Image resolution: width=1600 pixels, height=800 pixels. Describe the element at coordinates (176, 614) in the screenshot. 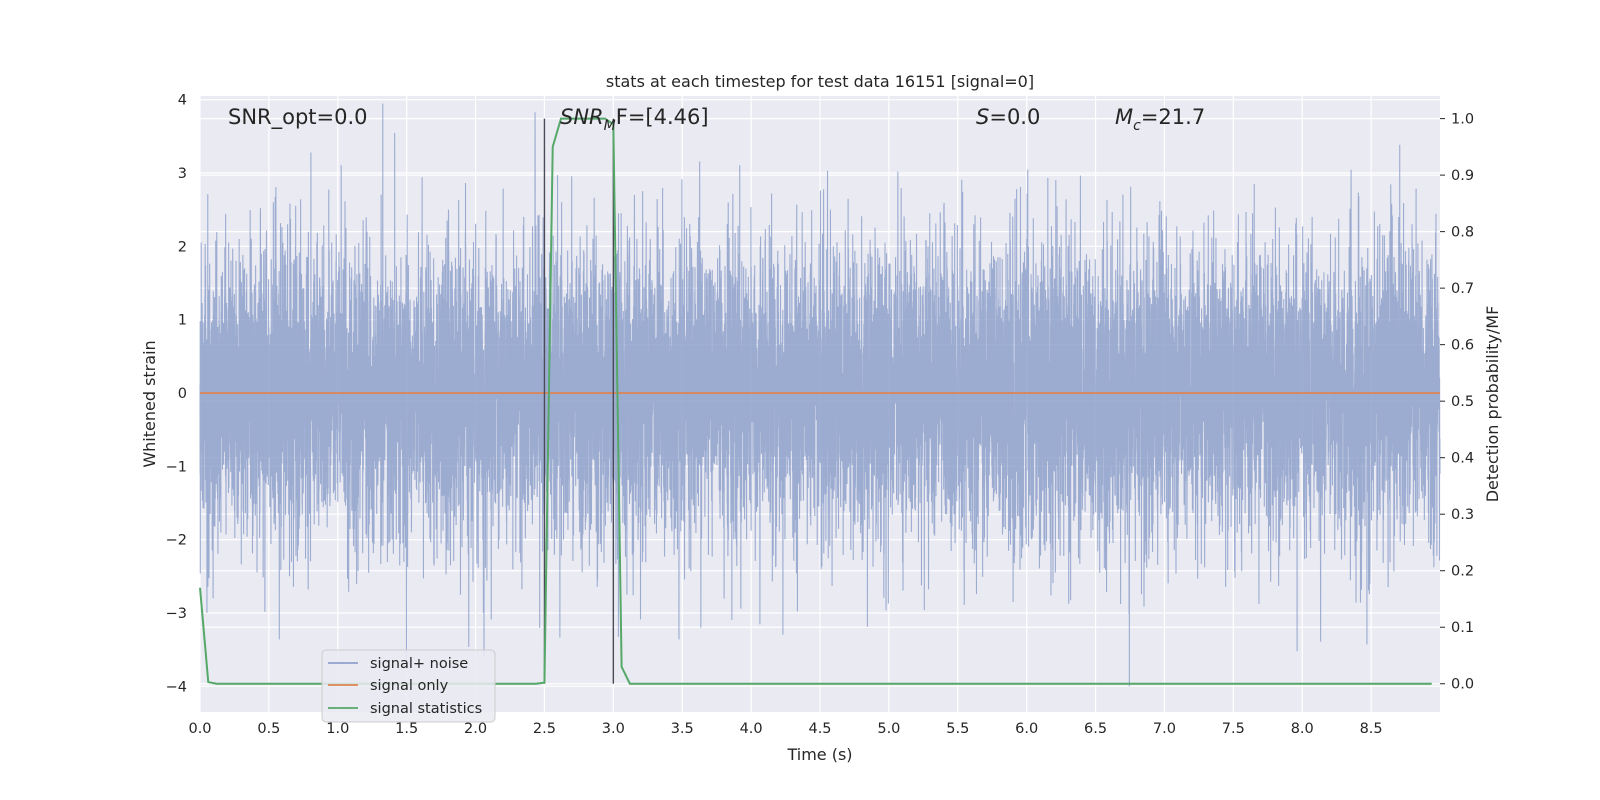

I see `y-left-tick-label: −3` at that location.